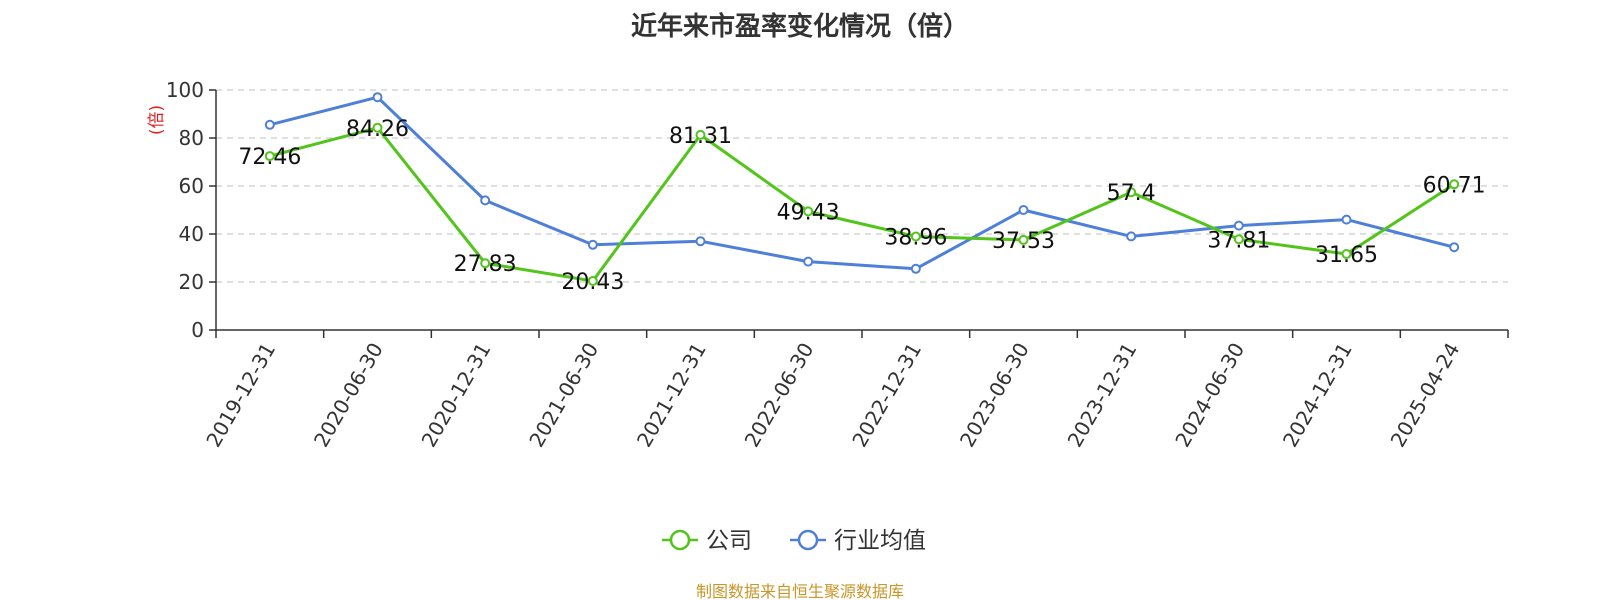  I want to click on x-tick-label: 2022-06-30, so click(779, 395).